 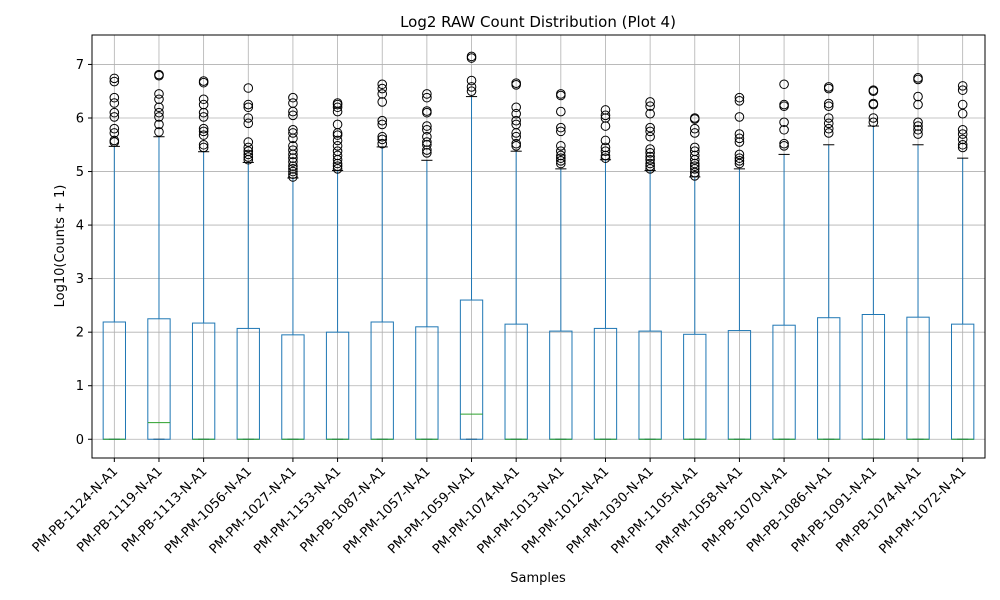 What do you see at coordinates (164, 509) in the screenshot?
I see `x-tick-label: PM-PB-1113-N-A1` at bounding box center [164, 509].